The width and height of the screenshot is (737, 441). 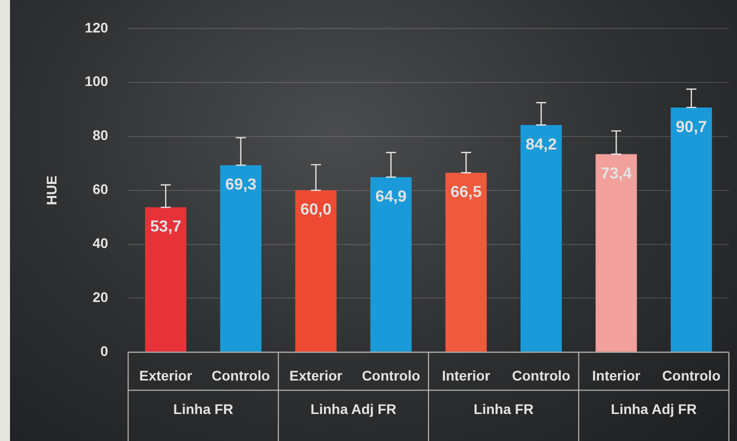 What do you see at coordinates (616, 174) in the screenshot?
I see `data-label: 73,4` at bounding box center [616, 174].